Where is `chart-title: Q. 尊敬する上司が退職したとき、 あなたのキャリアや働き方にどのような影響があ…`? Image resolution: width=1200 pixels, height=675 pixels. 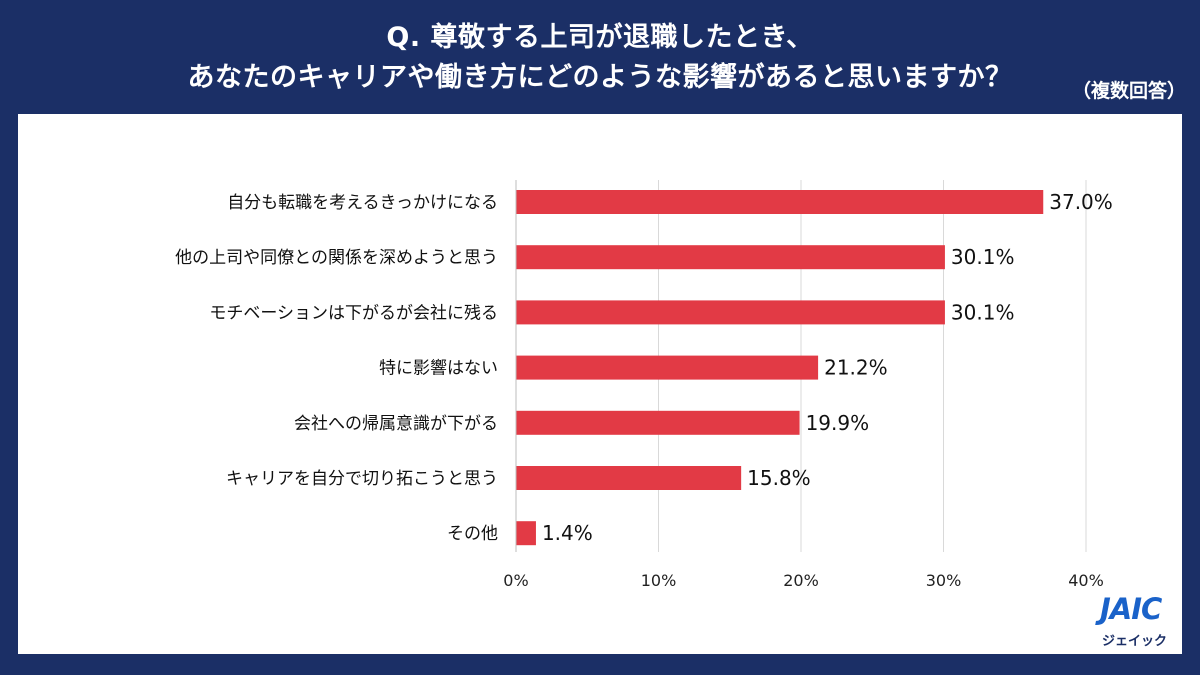 chart-title: Q. 尊敬する上司が退職したとき、 あなたのキャリアや働き方にどのような影響があ… is located at coordinates (600, 58).